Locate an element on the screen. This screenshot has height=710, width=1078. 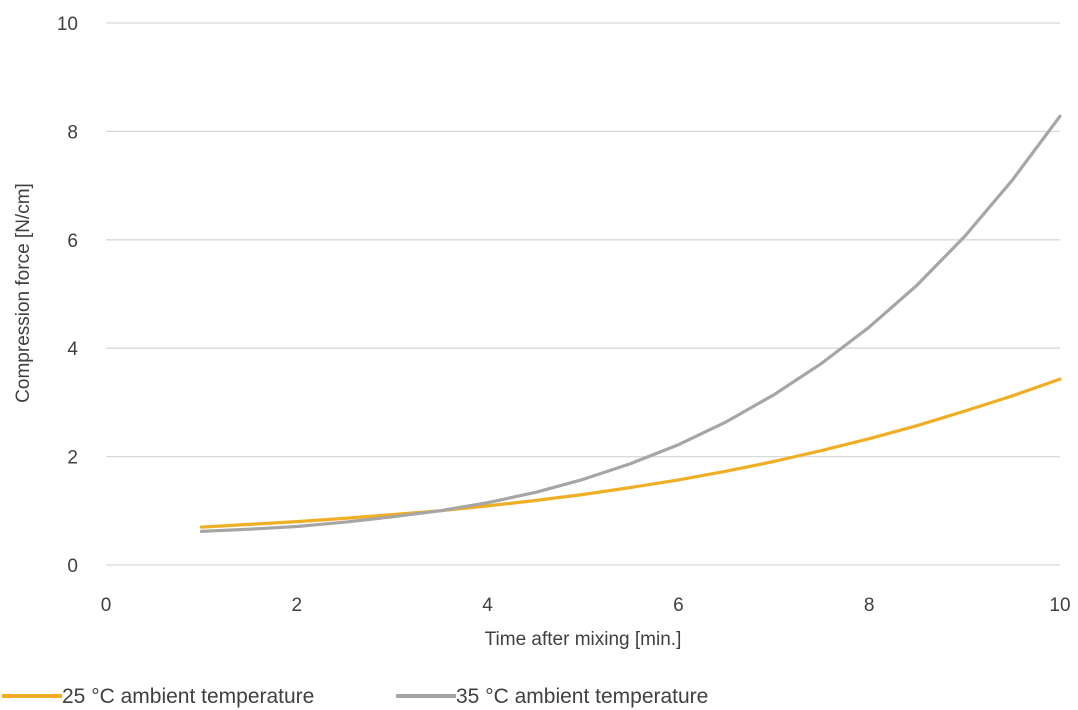
legend-label-25c: 25 °C ambient temperature is located at coordinates (188, 696).